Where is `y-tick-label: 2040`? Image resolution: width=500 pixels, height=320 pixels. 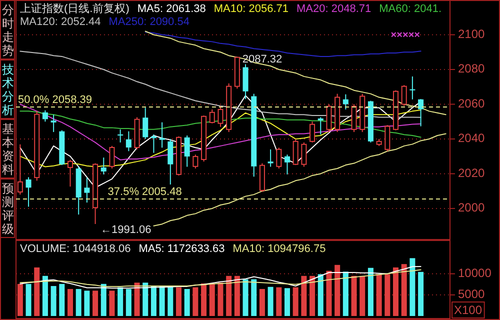 y-tick-label: 2040 is located at coordinates (472, 138).